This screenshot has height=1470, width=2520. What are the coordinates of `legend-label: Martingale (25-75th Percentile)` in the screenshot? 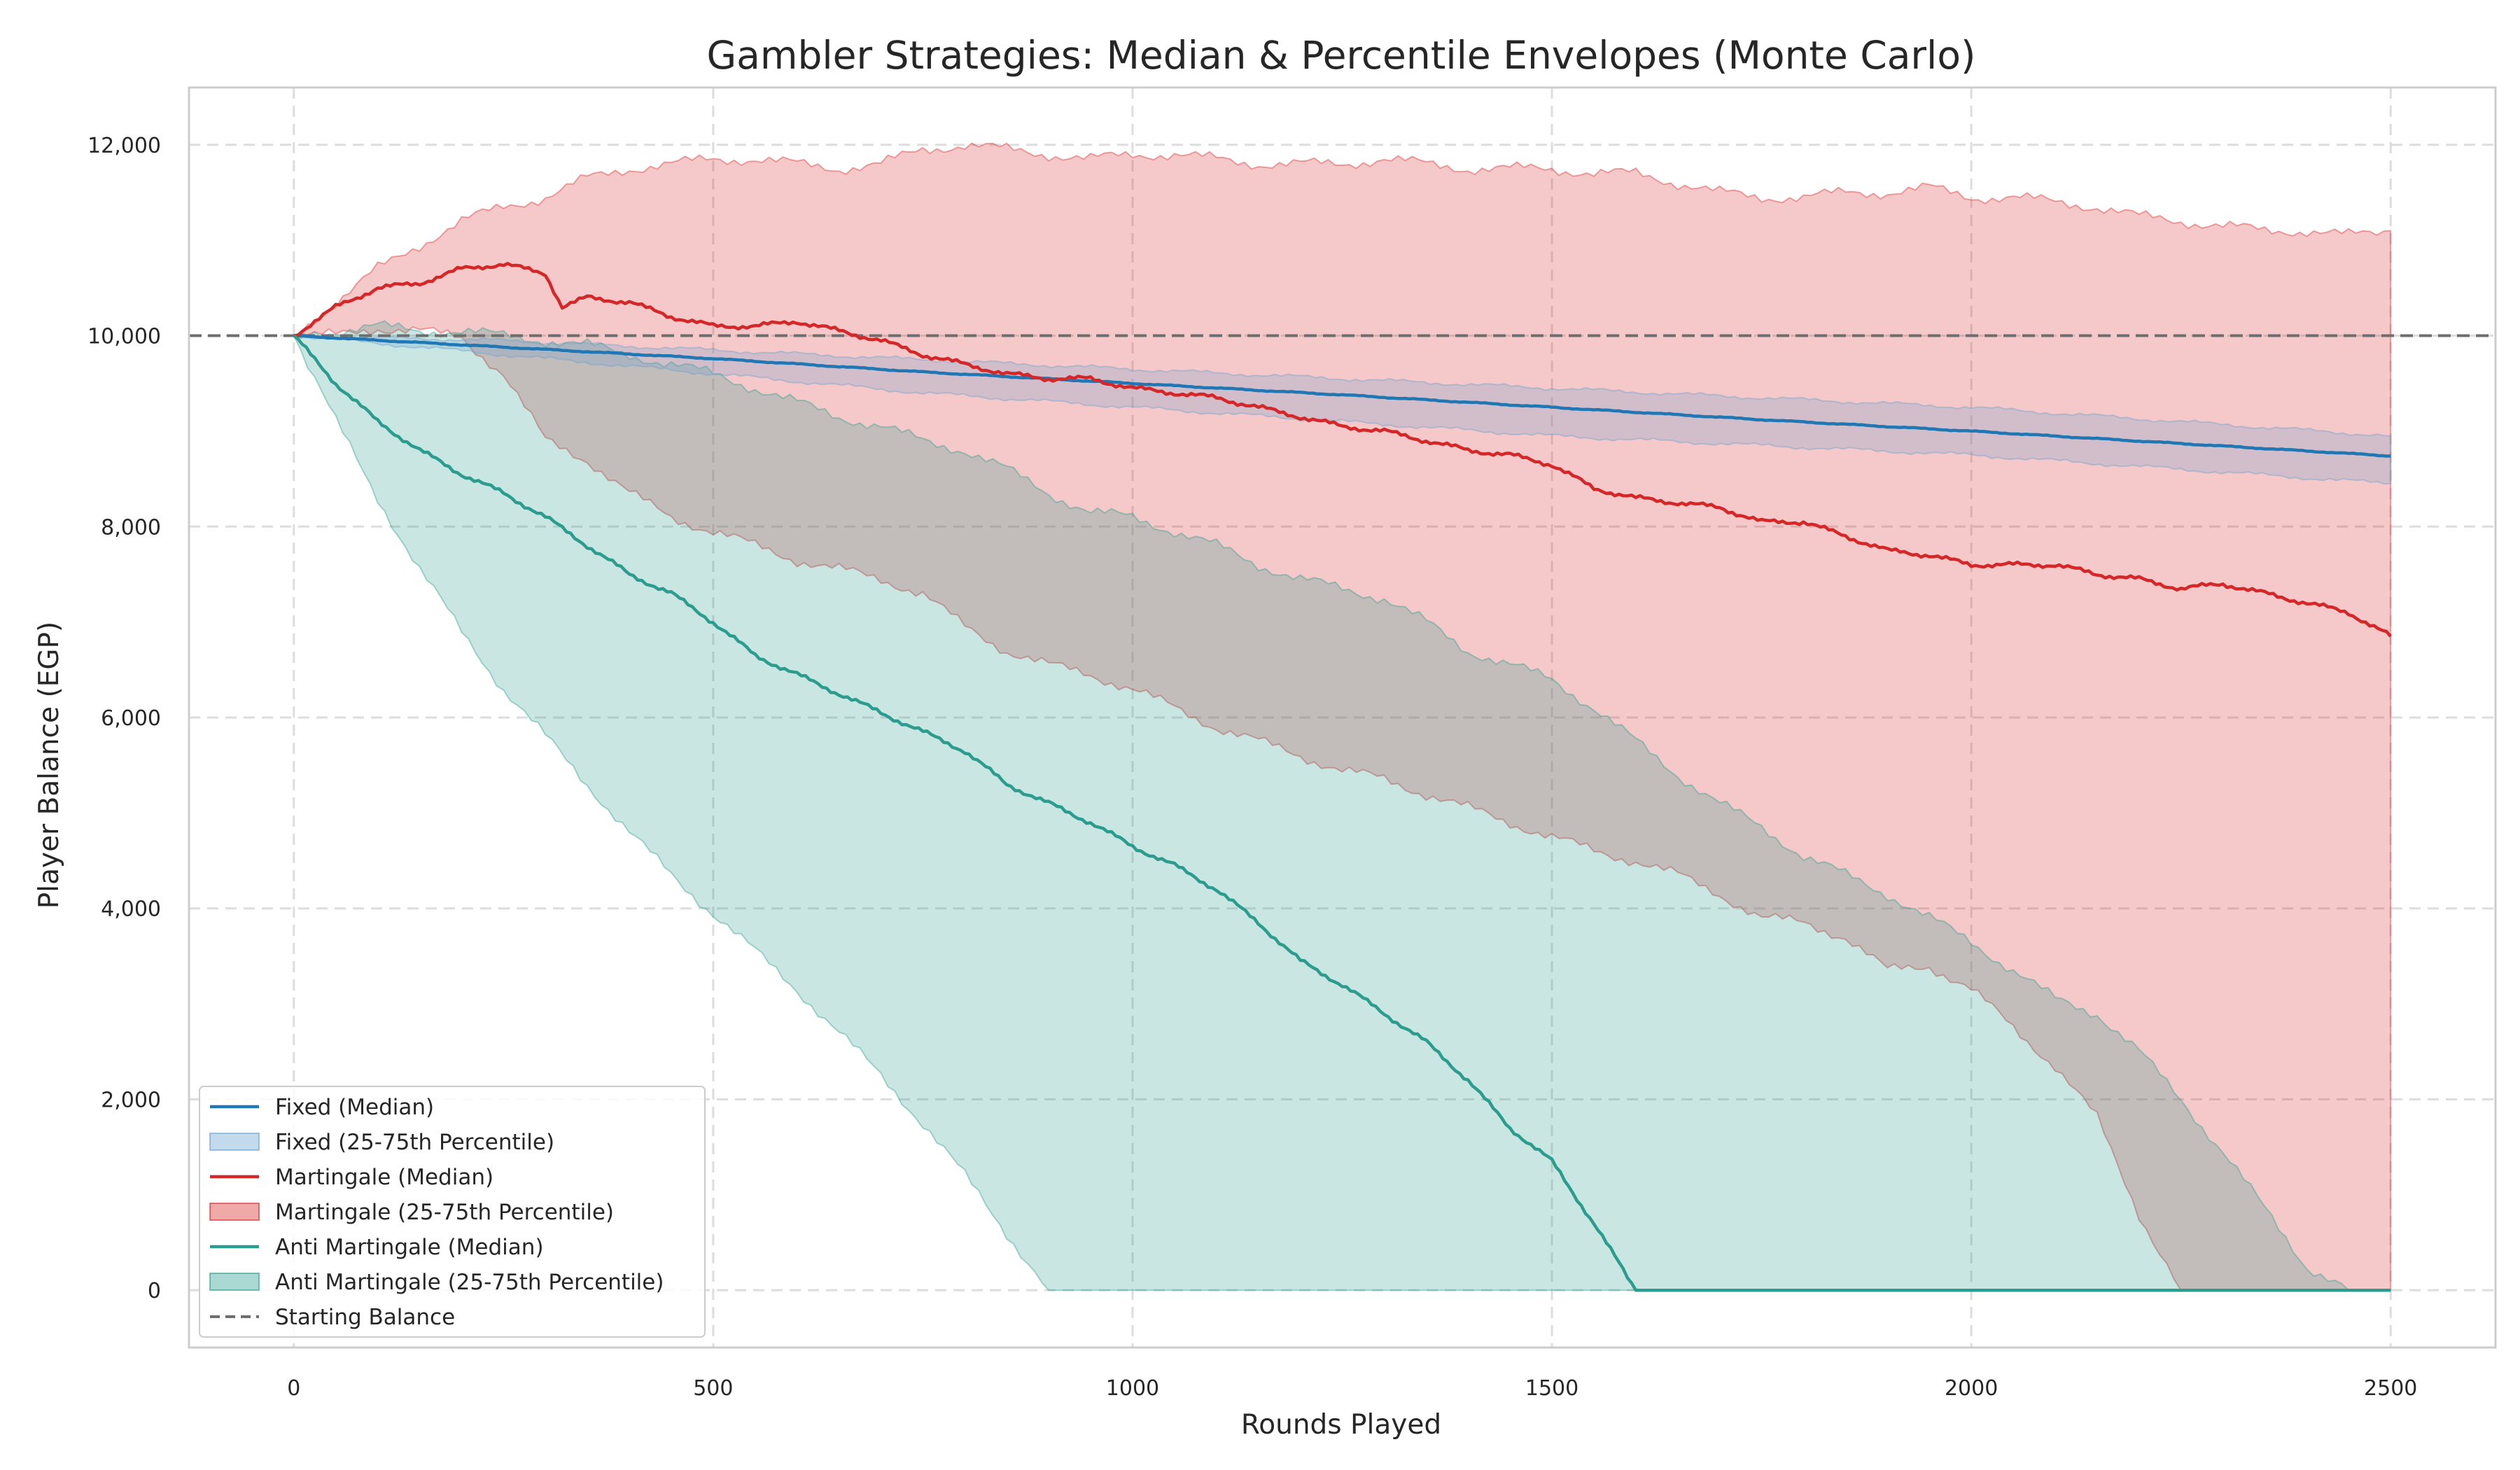 It's located at (444, 1212).